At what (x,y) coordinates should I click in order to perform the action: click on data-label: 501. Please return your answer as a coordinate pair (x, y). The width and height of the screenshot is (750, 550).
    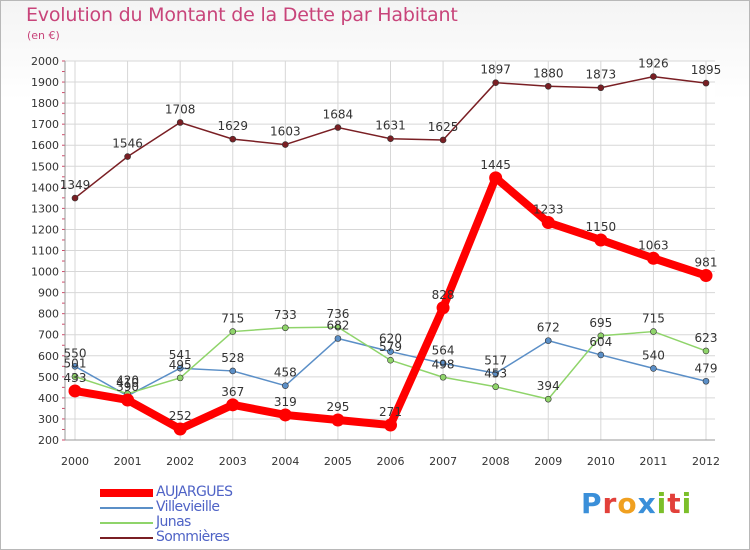
    Looking at the image, I should click on (75, 364).